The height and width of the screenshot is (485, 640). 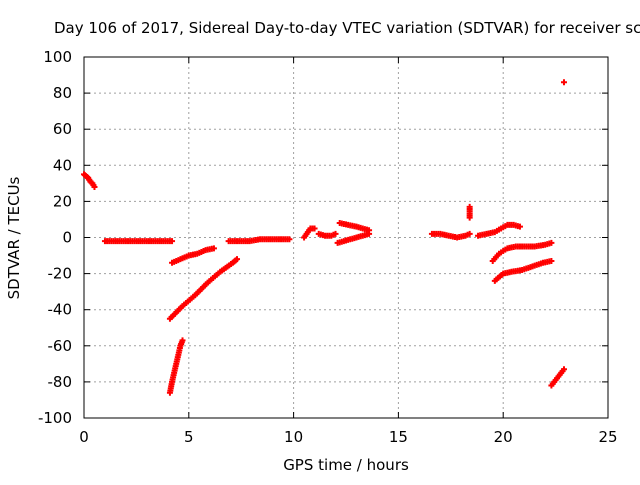 I want to click on y-axis-label: SDTVAR / TECUs, so click(x=14, y=237).